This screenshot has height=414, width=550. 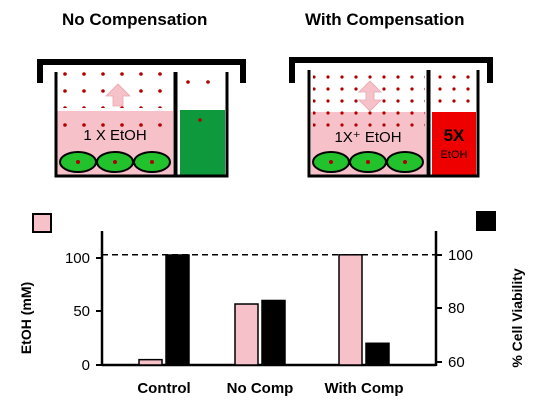 I want to click on left-reservoir-liquid, so click(x=202, y=142).